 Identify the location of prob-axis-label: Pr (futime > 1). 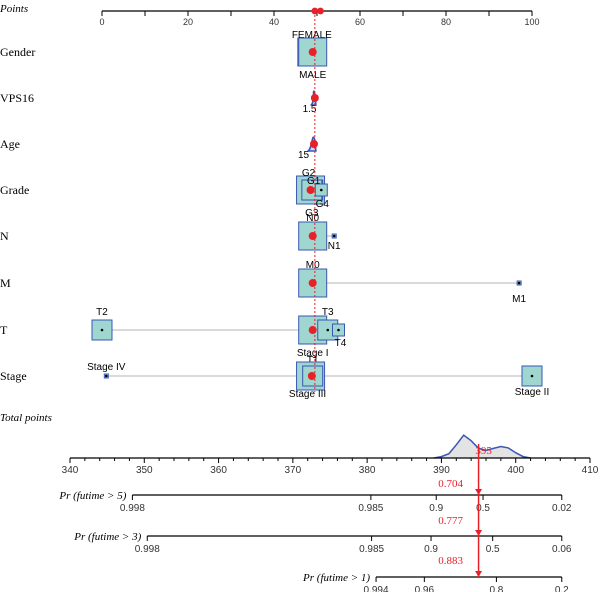
(336, 578).